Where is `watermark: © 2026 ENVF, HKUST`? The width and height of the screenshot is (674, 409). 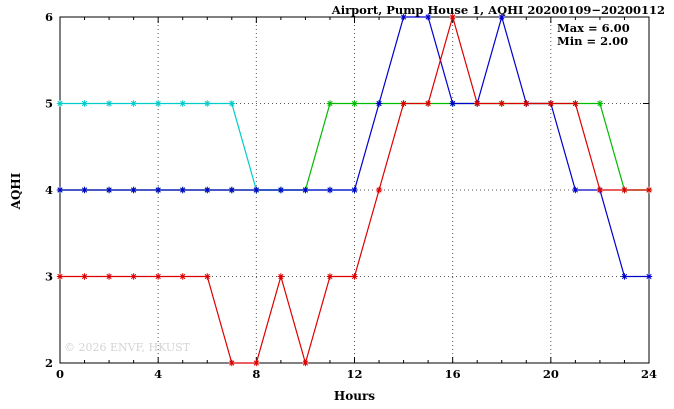 watermark: © 2026 ENVF, HKUST is located at coordinates (127, 347).